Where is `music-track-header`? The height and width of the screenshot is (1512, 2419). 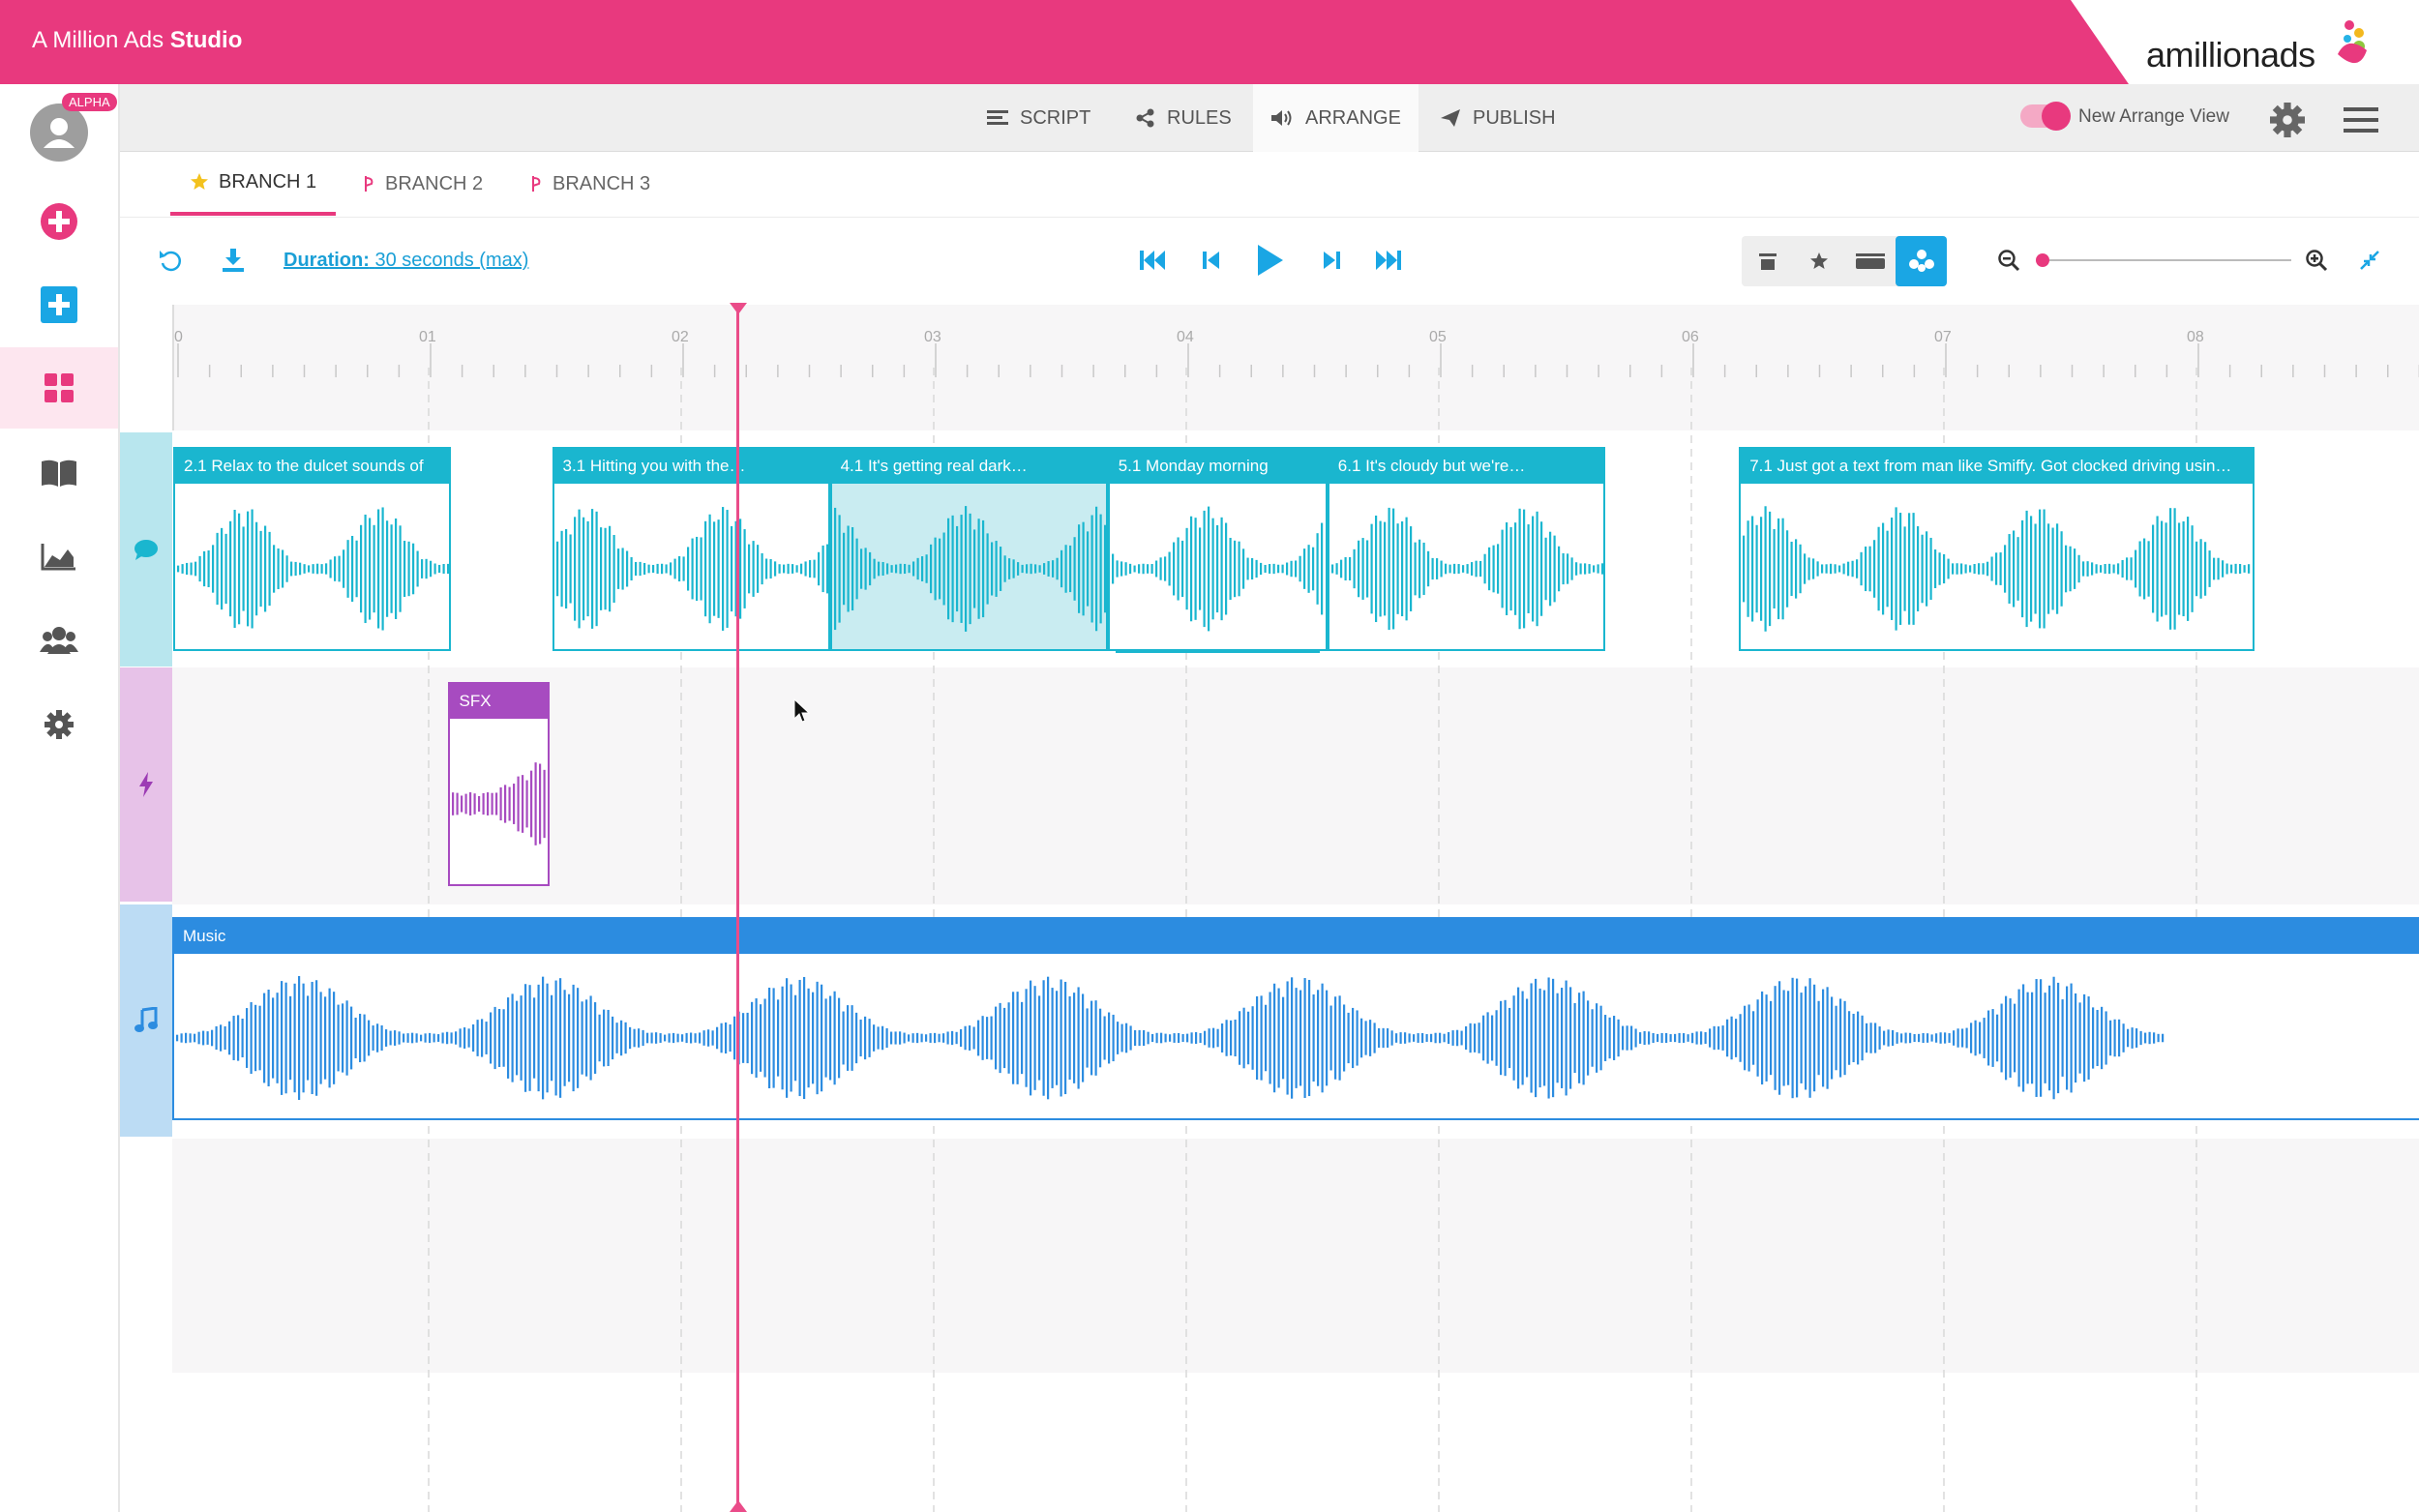 music-track-header is located at coordinates (146, 1020).